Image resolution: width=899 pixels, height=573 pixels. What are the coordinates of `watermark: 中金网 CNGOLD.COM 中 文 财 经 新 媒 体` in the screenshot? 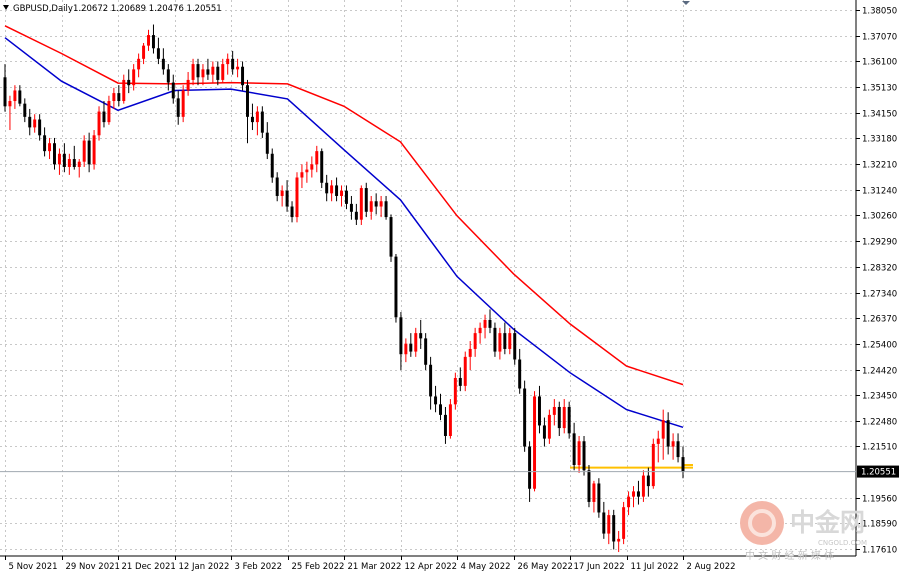 It's located at (803, 531).